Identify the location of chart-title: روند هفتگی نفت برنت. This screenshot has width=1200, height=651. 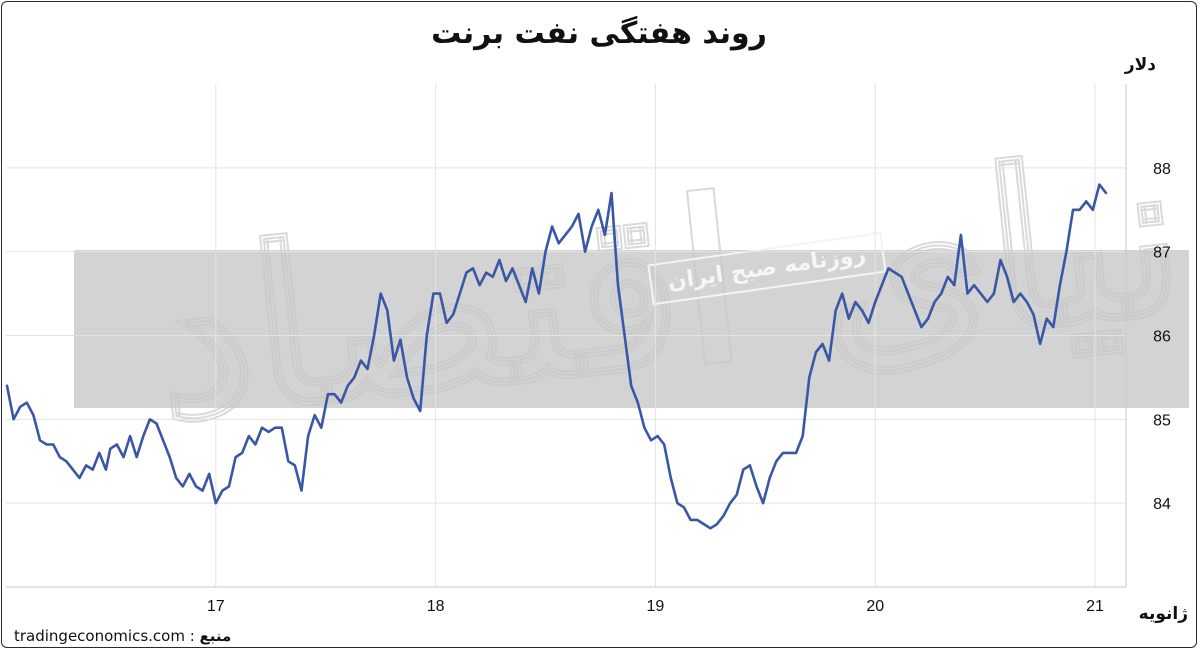
(599, 33).